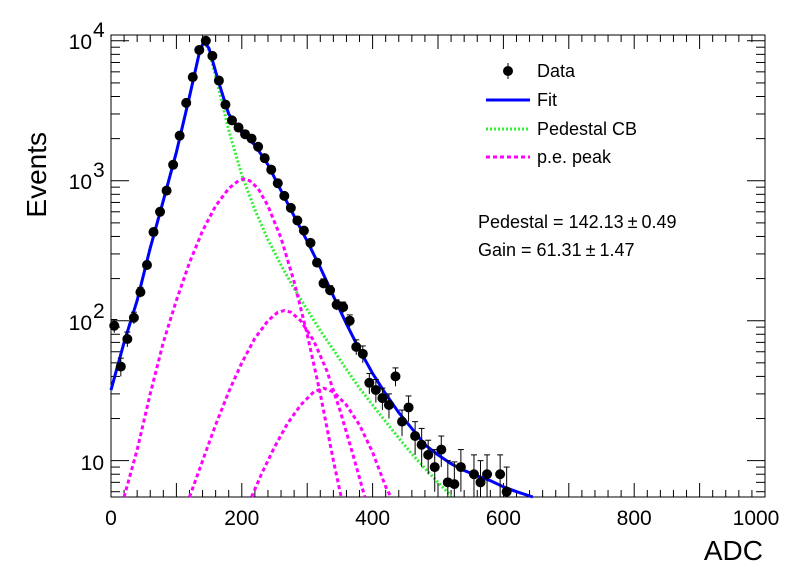  I want to click on legend-label-pe-peak: p.e. peak, so click(574, 157).